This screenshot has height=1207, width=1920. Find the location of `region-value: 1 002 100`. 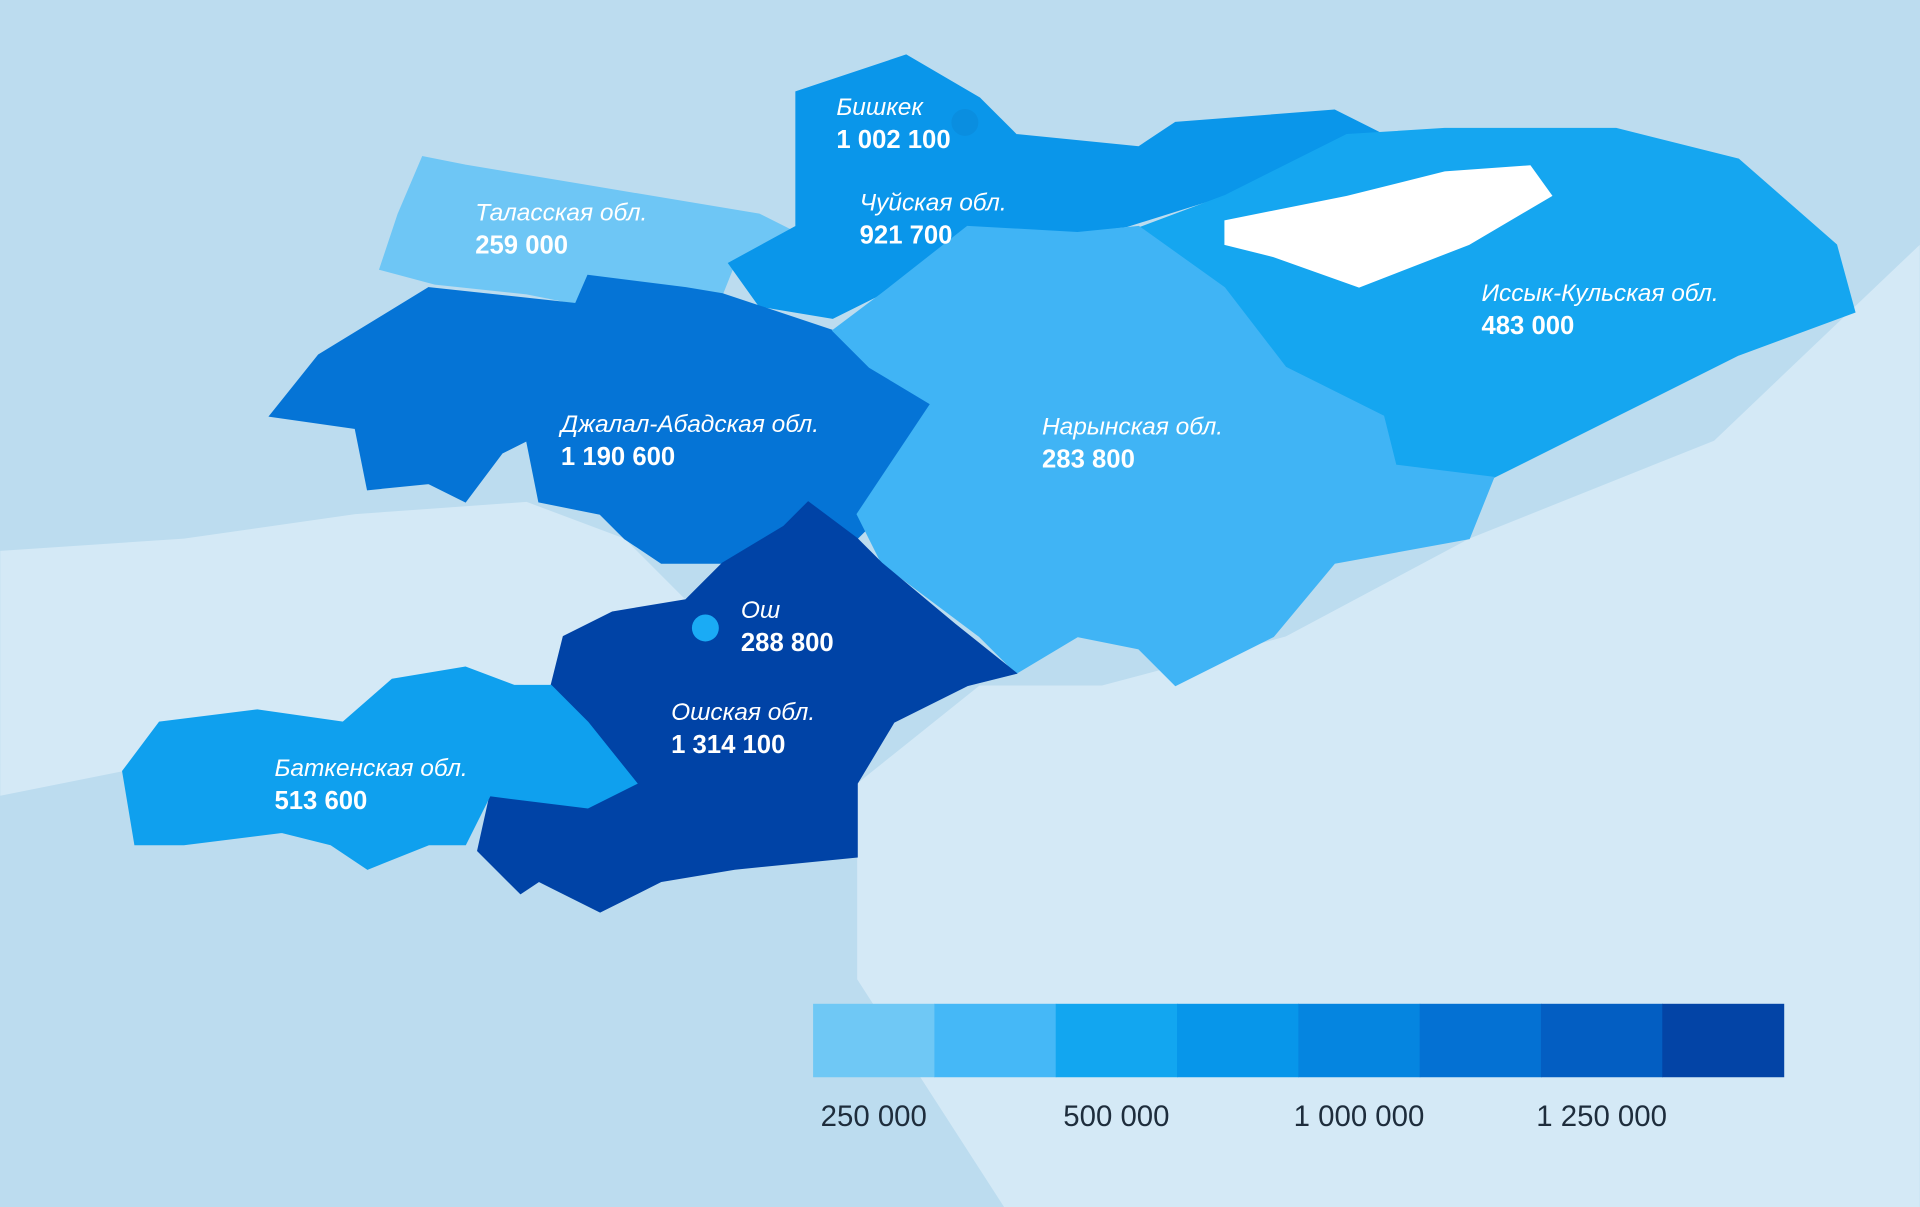

region-value: 1 002 100 is located at coordinates (893, 140).